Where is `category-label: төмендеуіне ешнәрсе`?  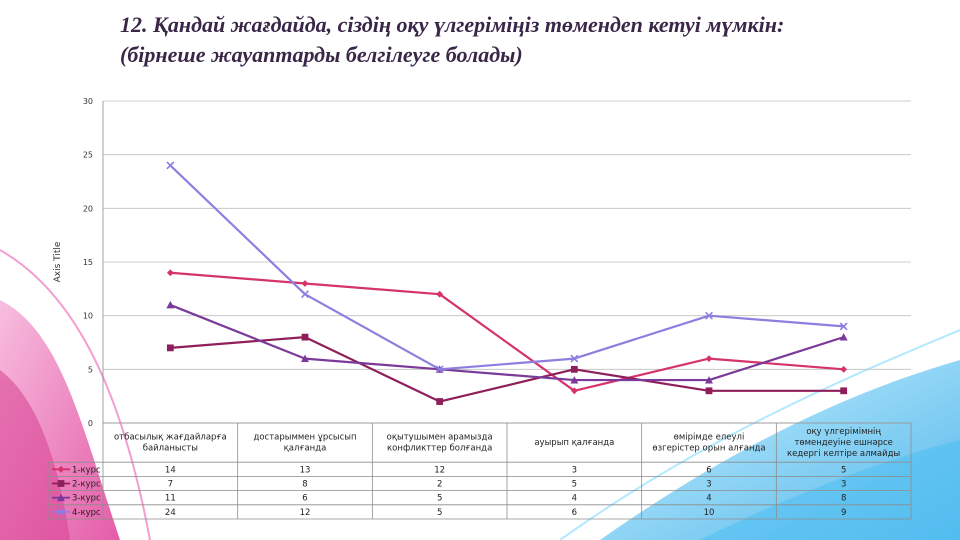 category-label: төмендеуіне ешнәрсе is located at coordinates (843, 443).